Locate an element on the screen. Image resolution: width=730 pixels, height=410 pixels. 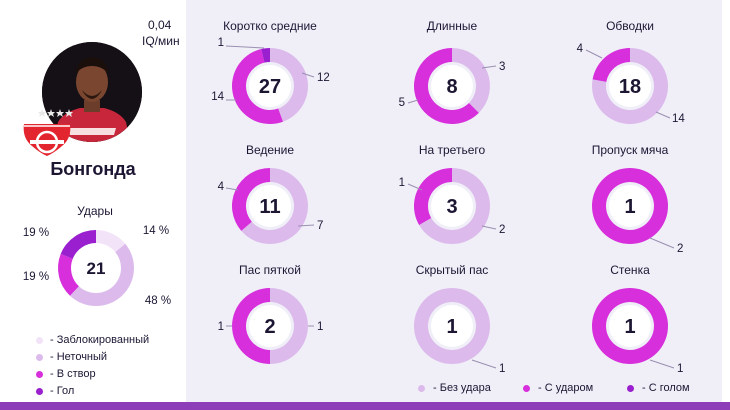
slice-label: 14 % is located at coordinates (156, 231).